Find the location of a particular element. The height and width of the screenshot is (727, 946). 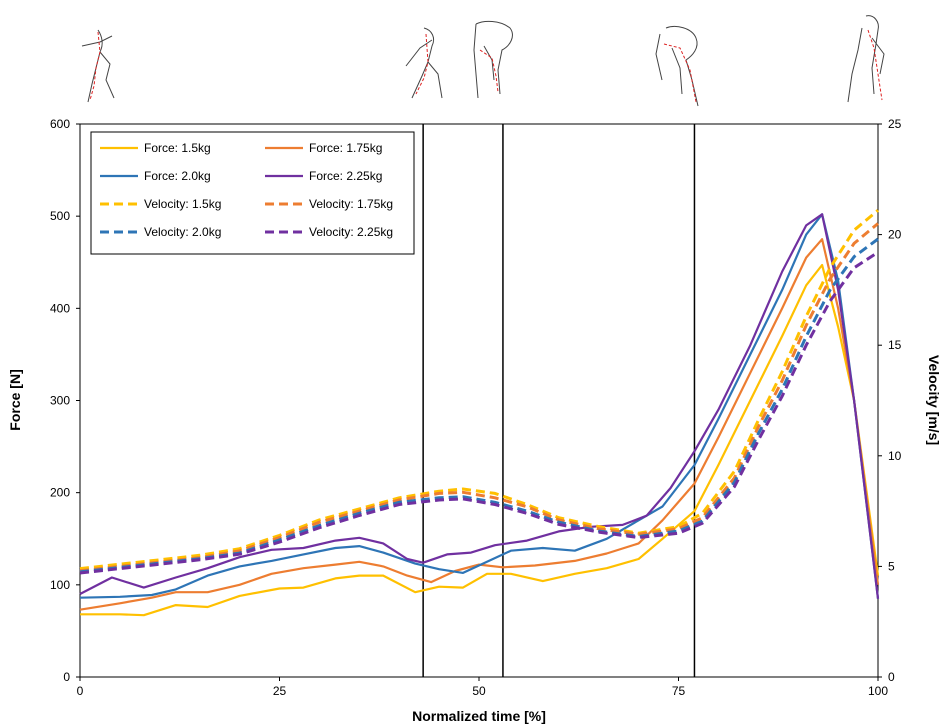

motion-sketches is located at coordinates (483, 61).